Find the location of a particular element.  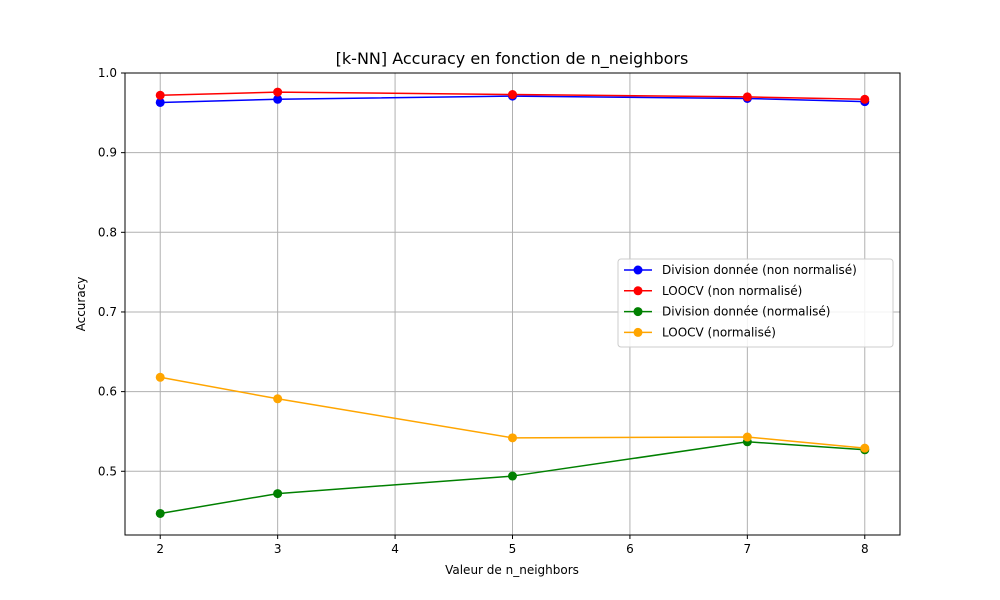

legend-box is located at coordinates (755, 303).